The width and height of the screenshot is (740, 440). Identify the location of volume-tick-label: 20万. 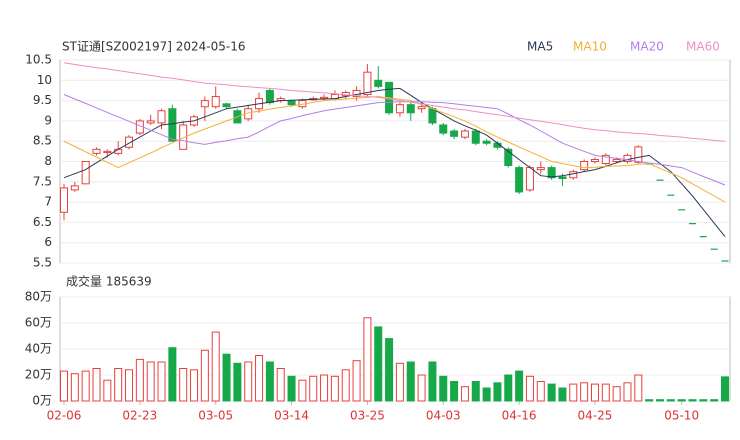
(38, 375).